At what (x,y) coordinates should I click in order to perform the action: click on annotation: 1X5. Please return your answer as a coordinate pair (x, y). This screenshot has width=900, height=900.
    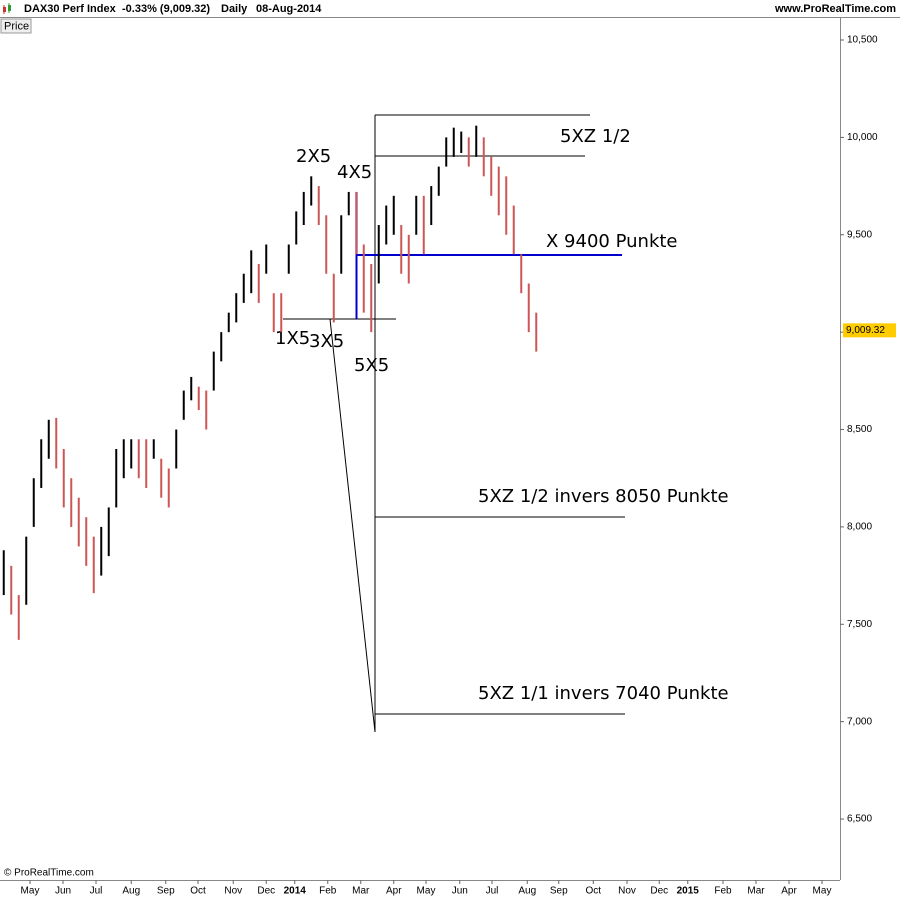
    Looking at the image, I should click on (292, 338).